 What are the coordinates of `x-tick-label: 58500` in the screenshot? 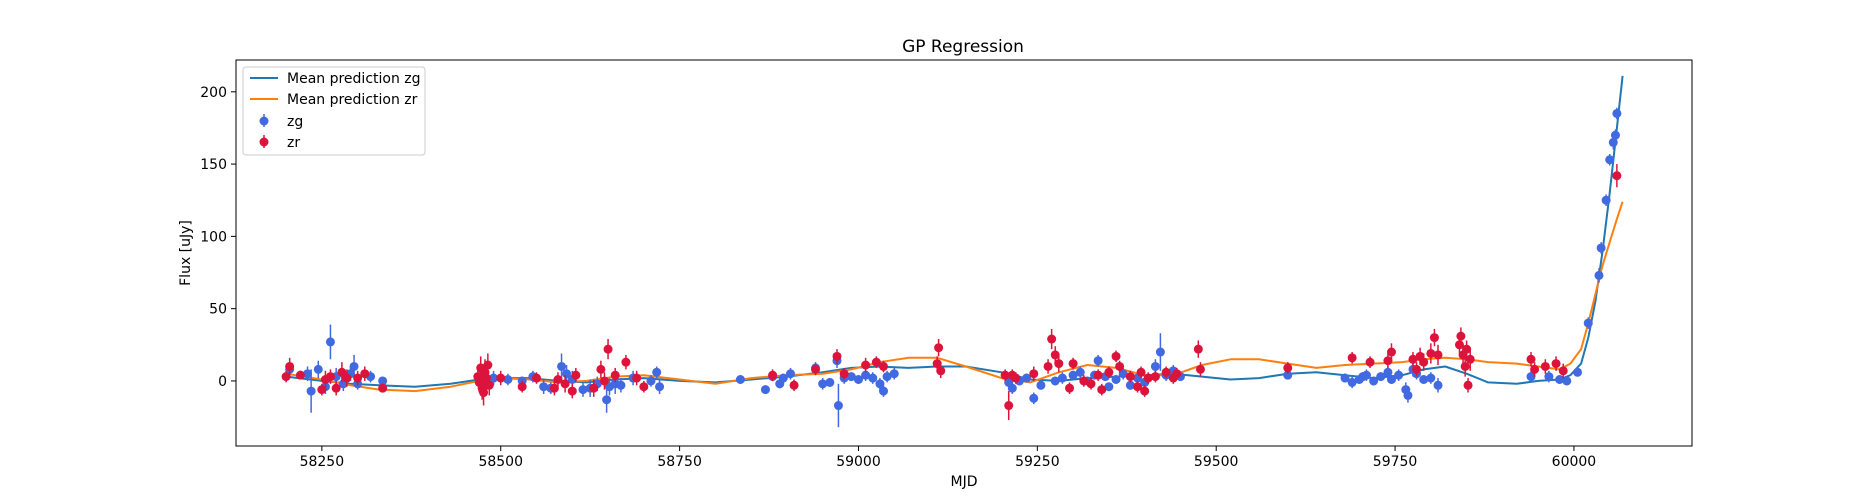 It's located at (500, 462).